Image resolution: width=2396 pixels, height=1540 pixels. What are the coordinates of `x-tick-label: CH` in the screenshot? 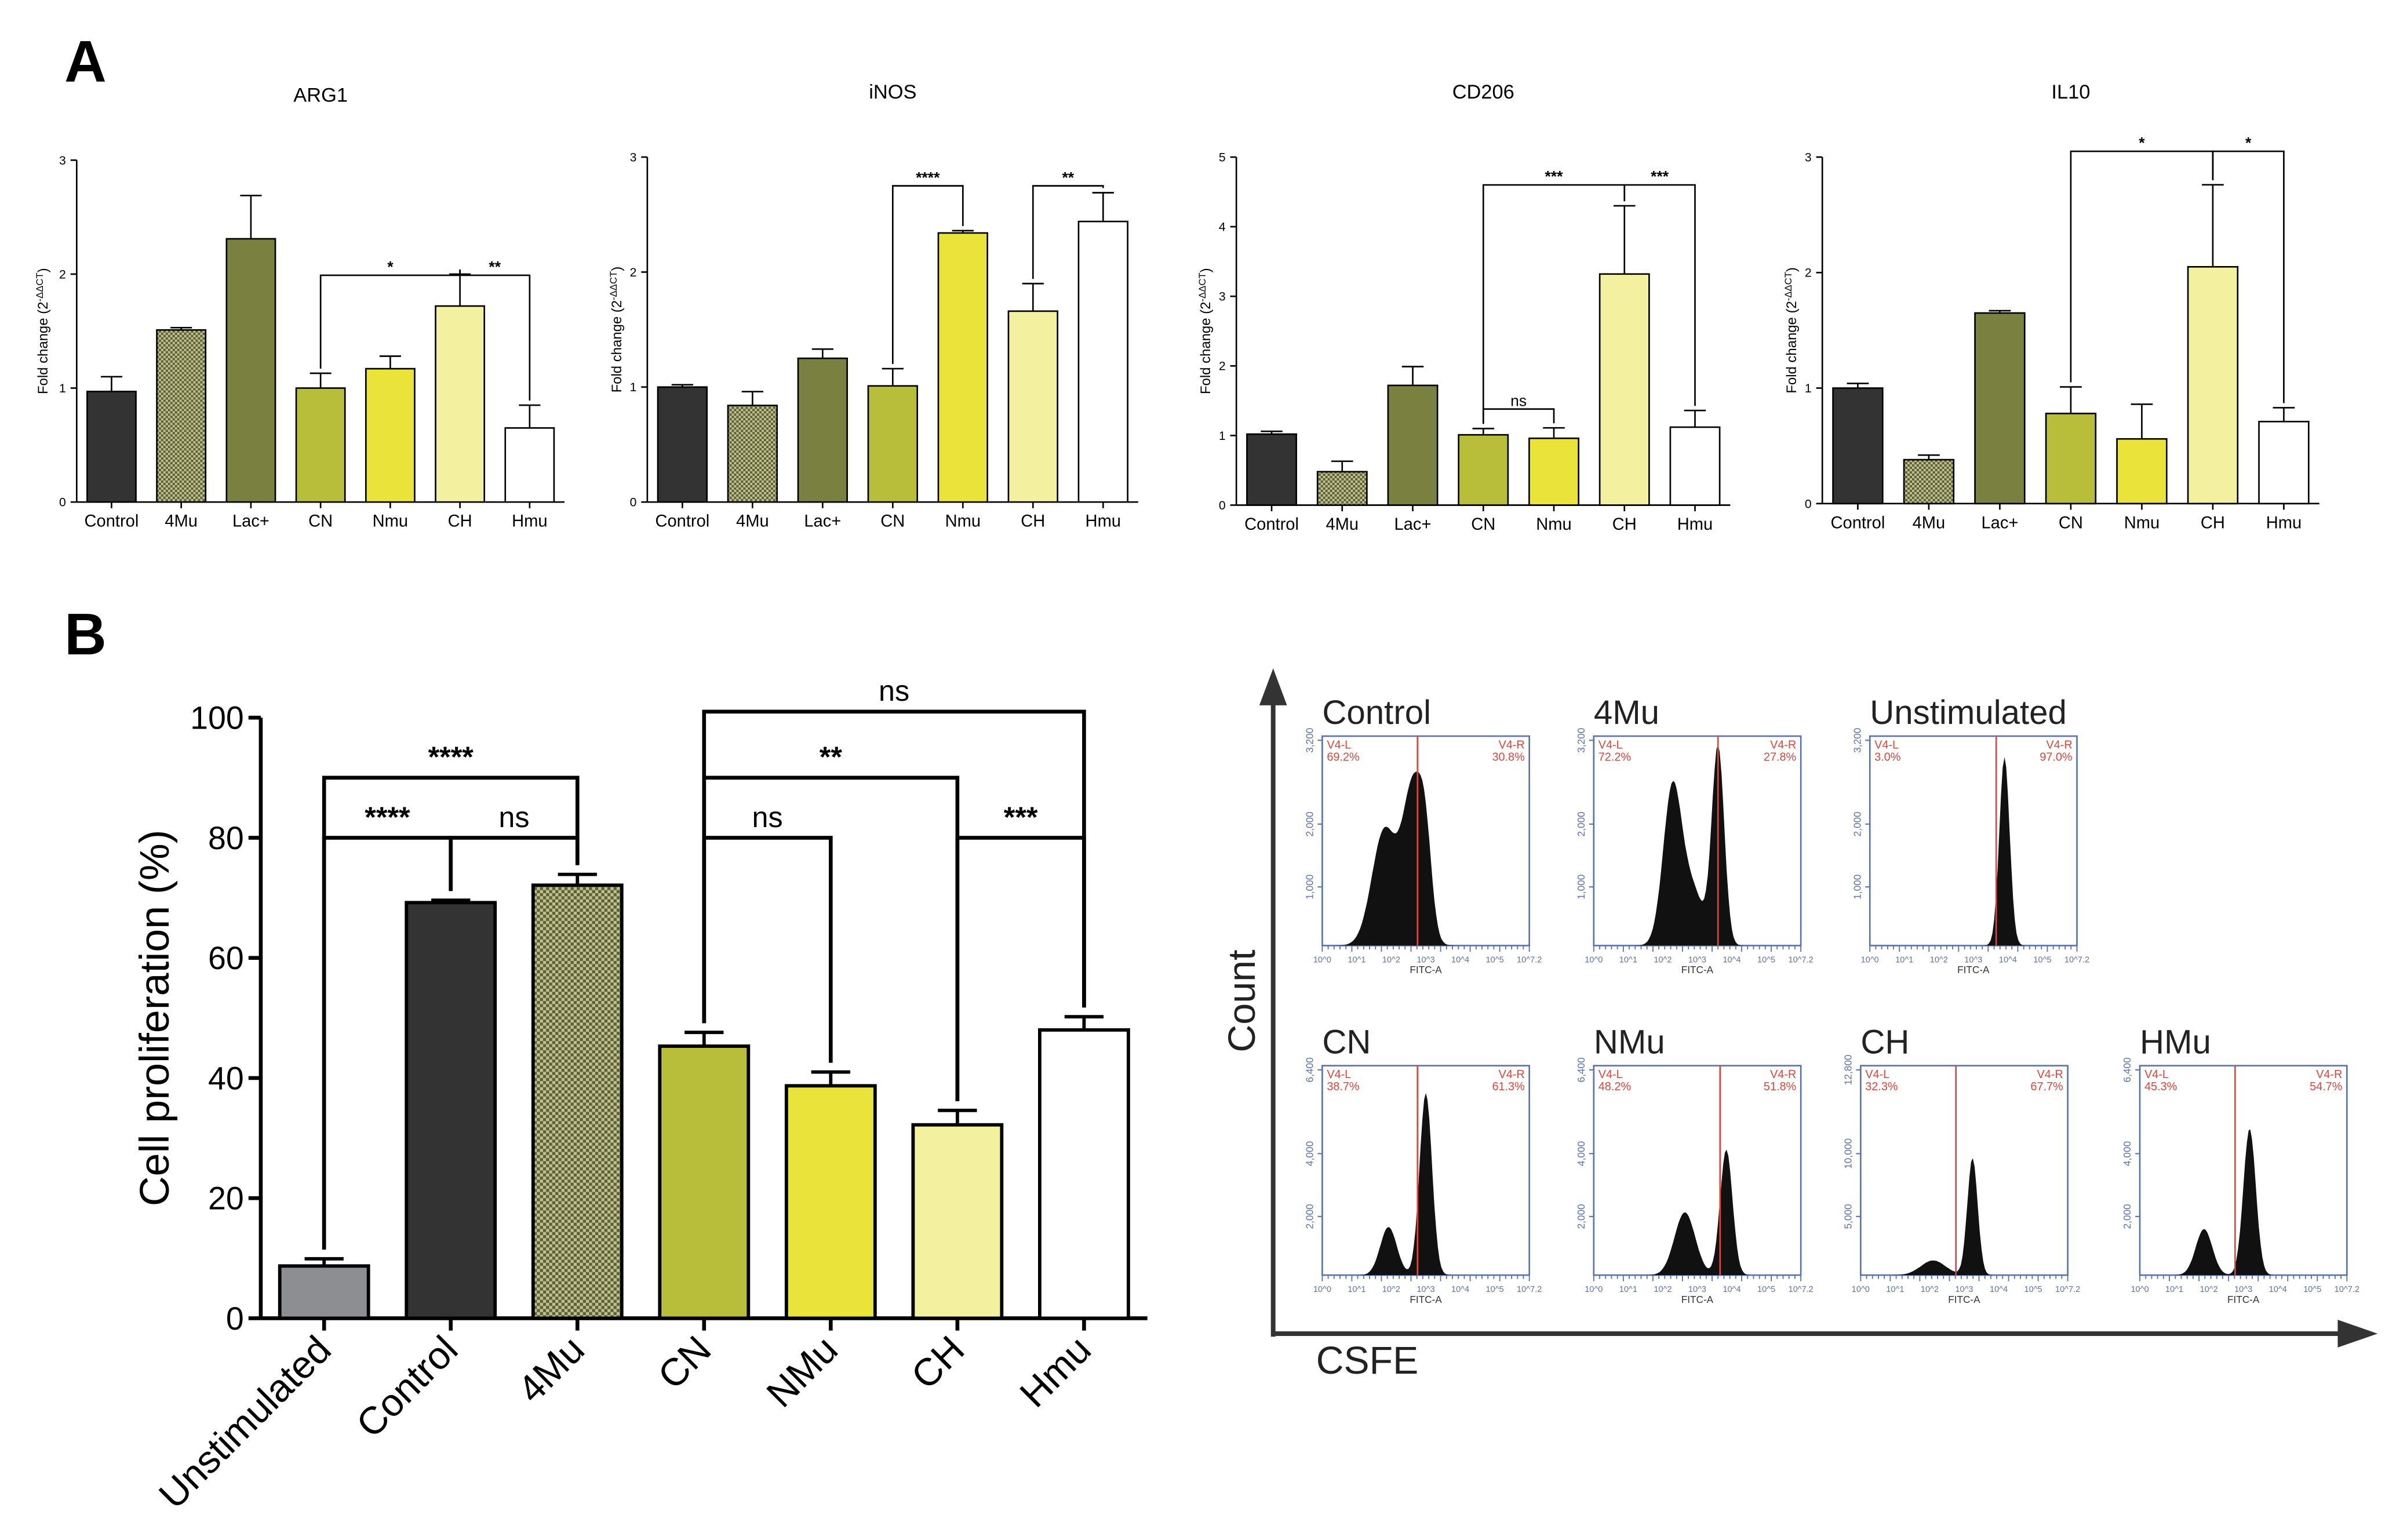 It's located at (938, 1362).